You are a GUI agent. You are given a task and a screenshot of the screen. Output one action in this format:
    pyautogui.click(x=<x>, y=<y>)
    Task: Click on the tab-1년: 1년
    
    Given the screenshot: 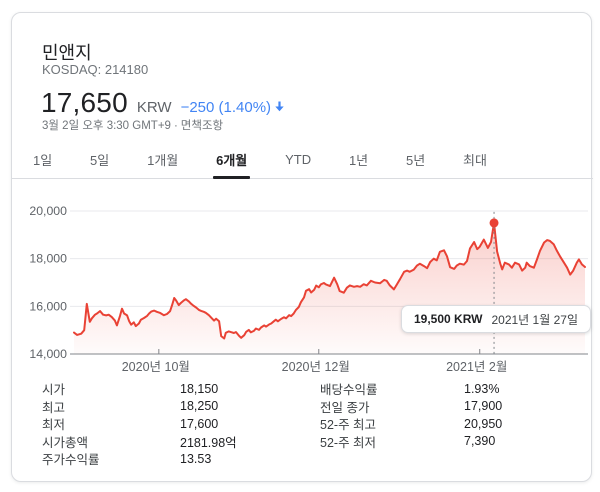 What is the action you would take?
    pyautogui.click(x=358, y=160)
    